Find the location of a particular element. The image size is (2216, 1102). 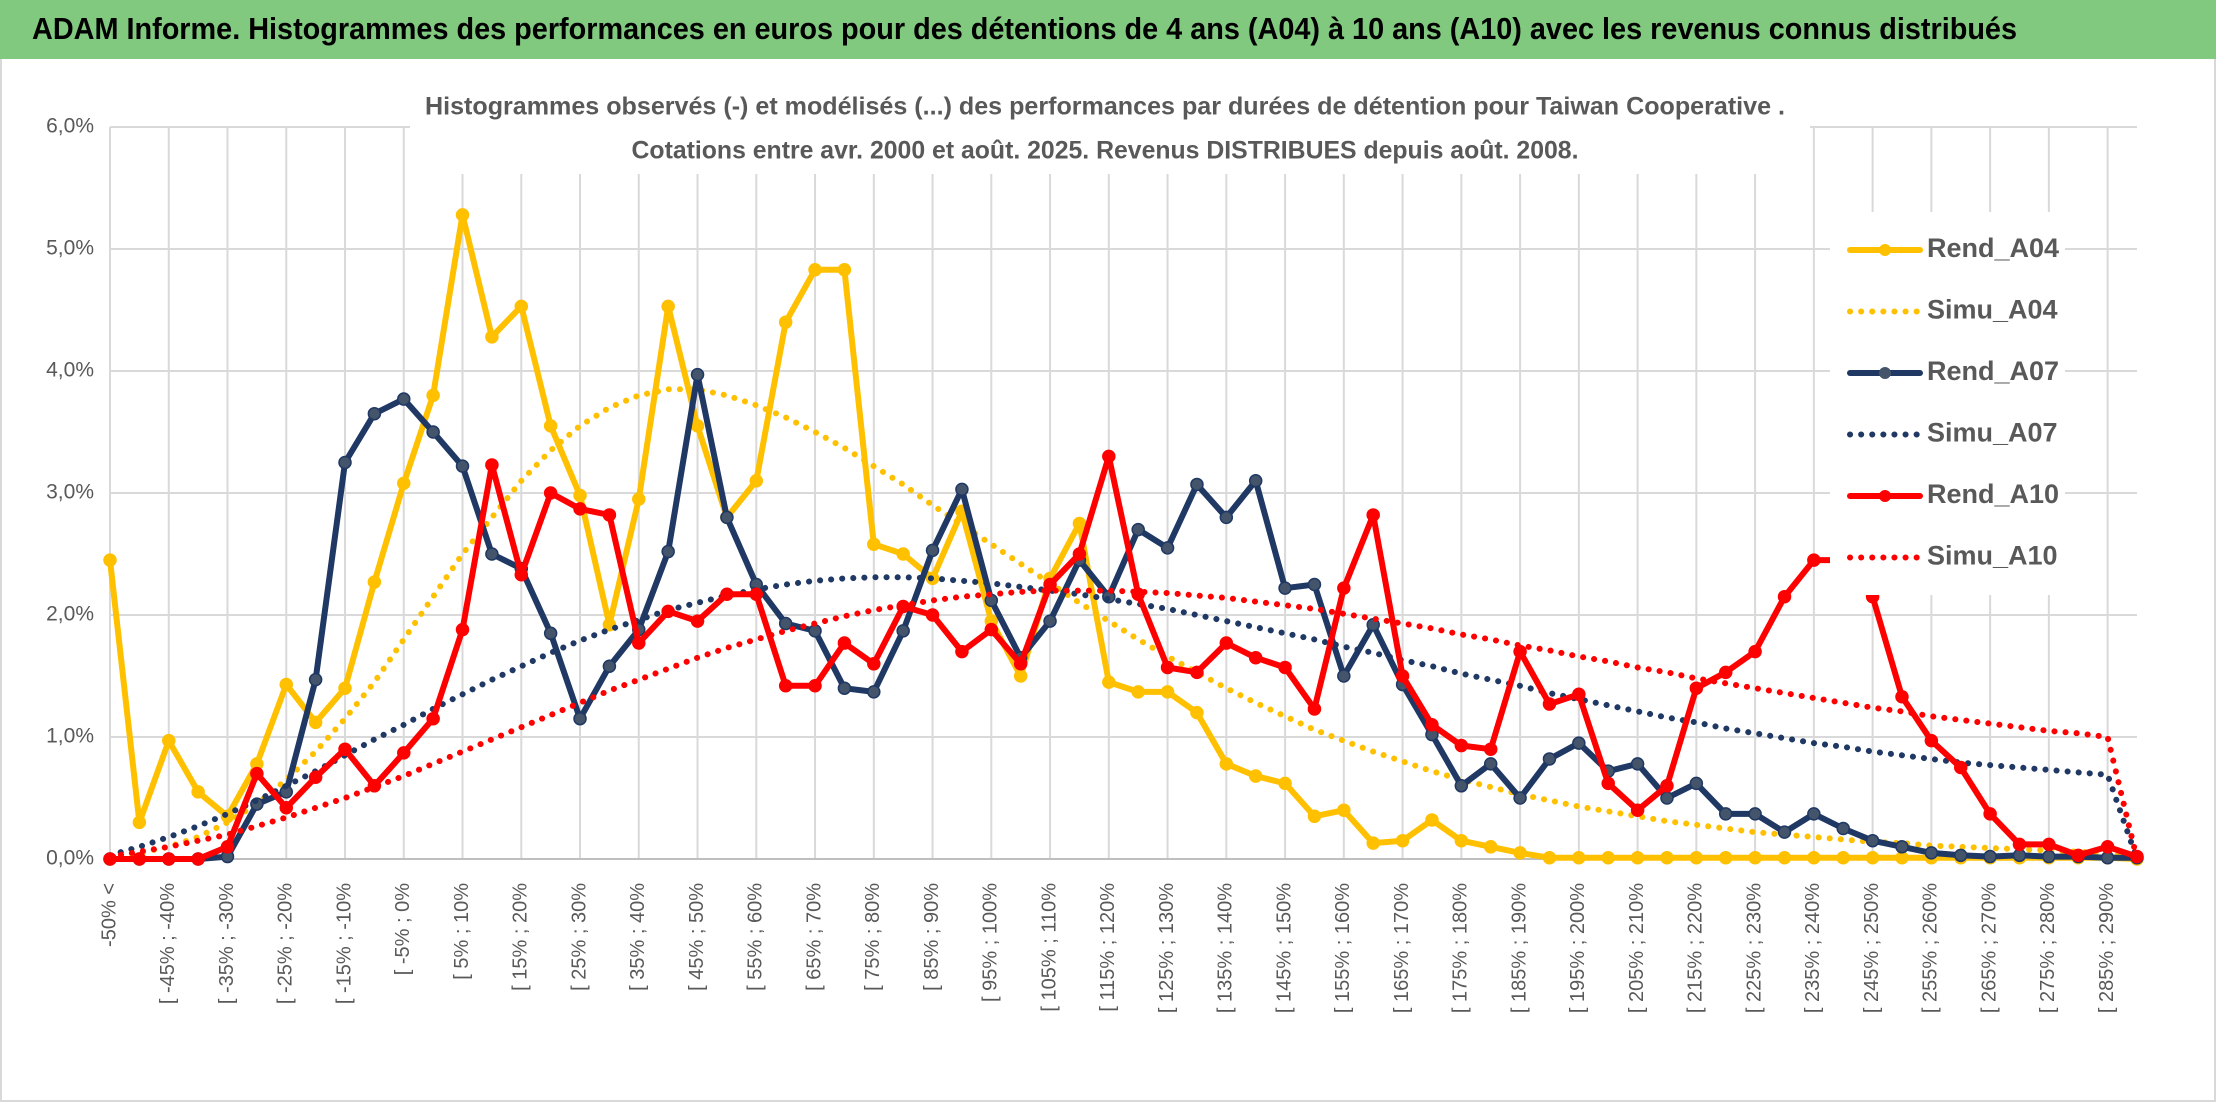

x-tick-label: [ 245% ; 250% is located at coordinates (1872, 948).